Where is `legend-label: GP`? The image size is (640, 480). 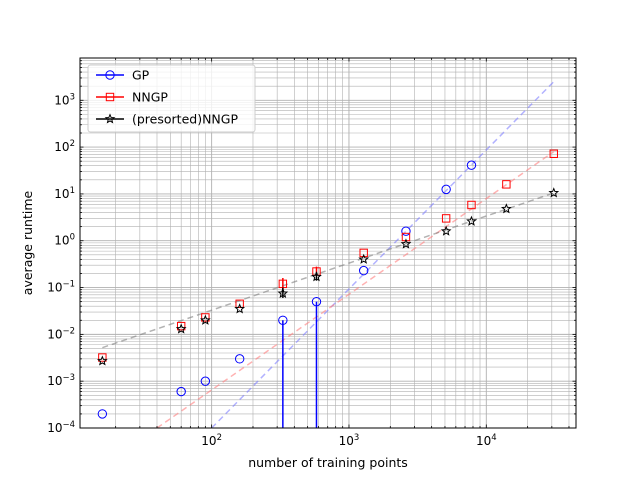 legend-label: GP is located at coordinates (141, 75).